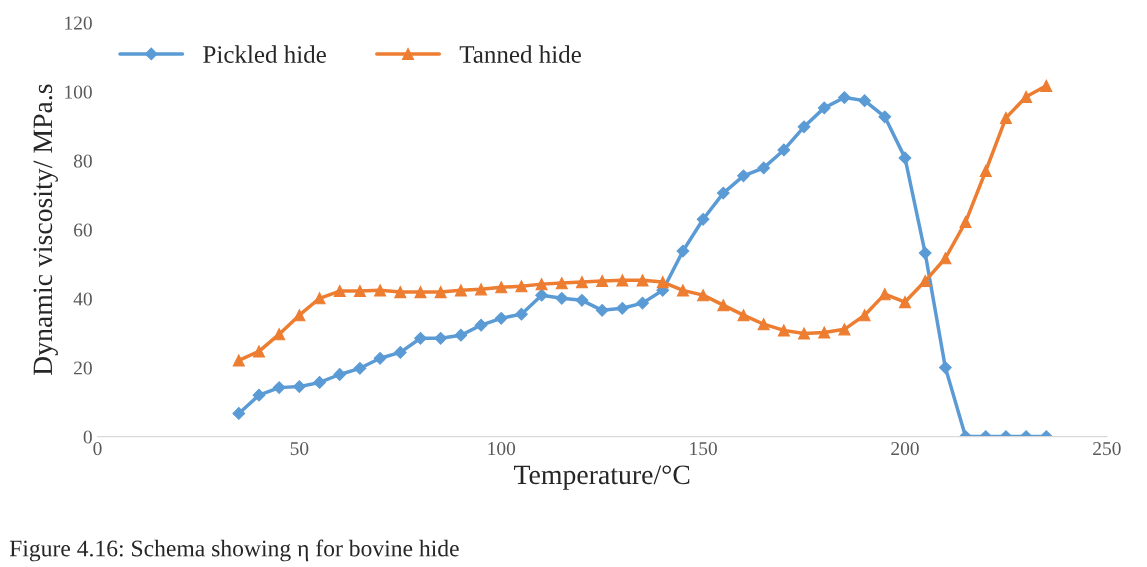 Image resolution: width=1147 pixels, height=567 pixels. I want to click on legend-label: Pickled hide, so click(264, 54).